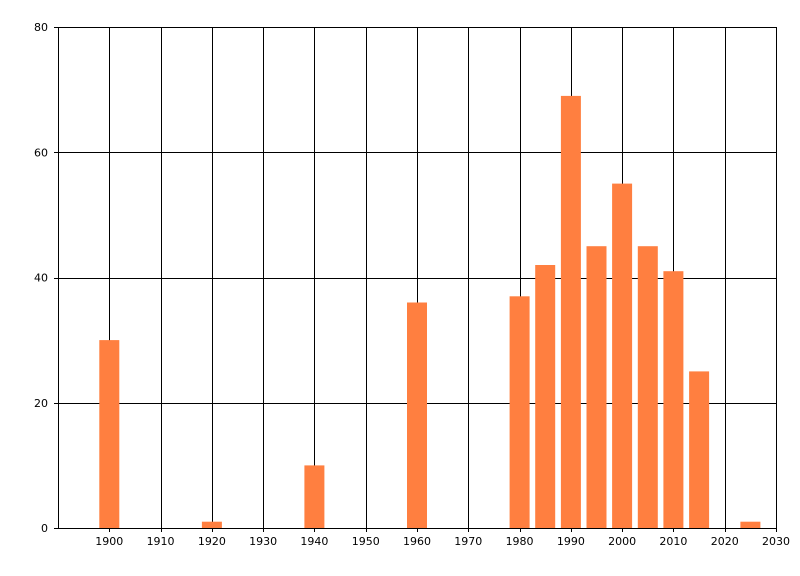 This screenshot has height=576, width=800. What do you see at coordinates (622, 355) in the screenshot?
I see `bar-2000` at bounding box center [622, 355].